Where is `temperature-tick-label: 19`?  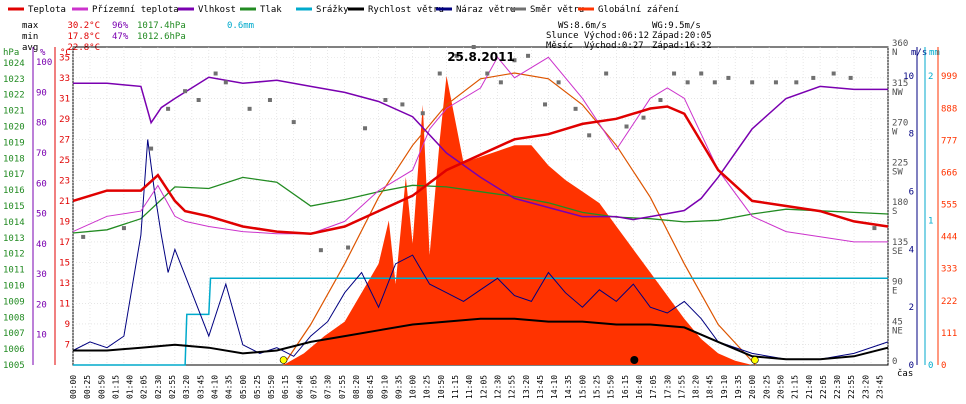
temperature-tick-label: 19 is located at coordinates (64, 222).